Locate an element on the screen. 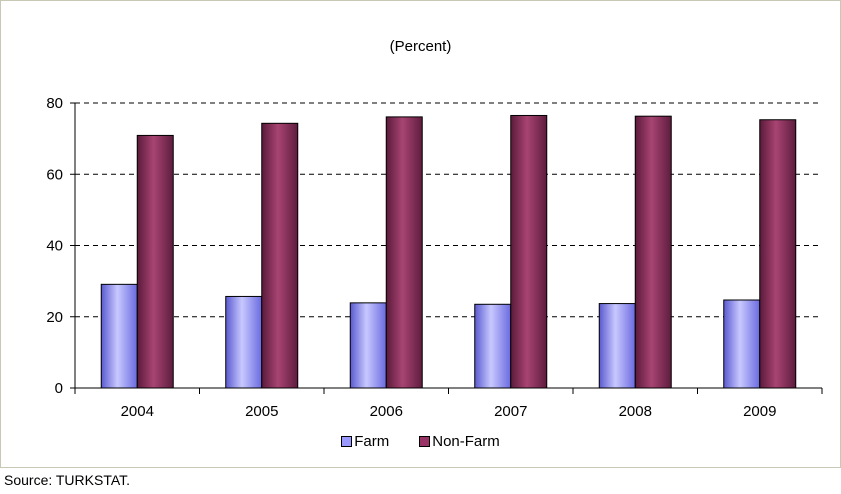 This screenshot has height=494, width=841. legend-label-non-farm: Non-Farm is located at coordinates (466, 441).